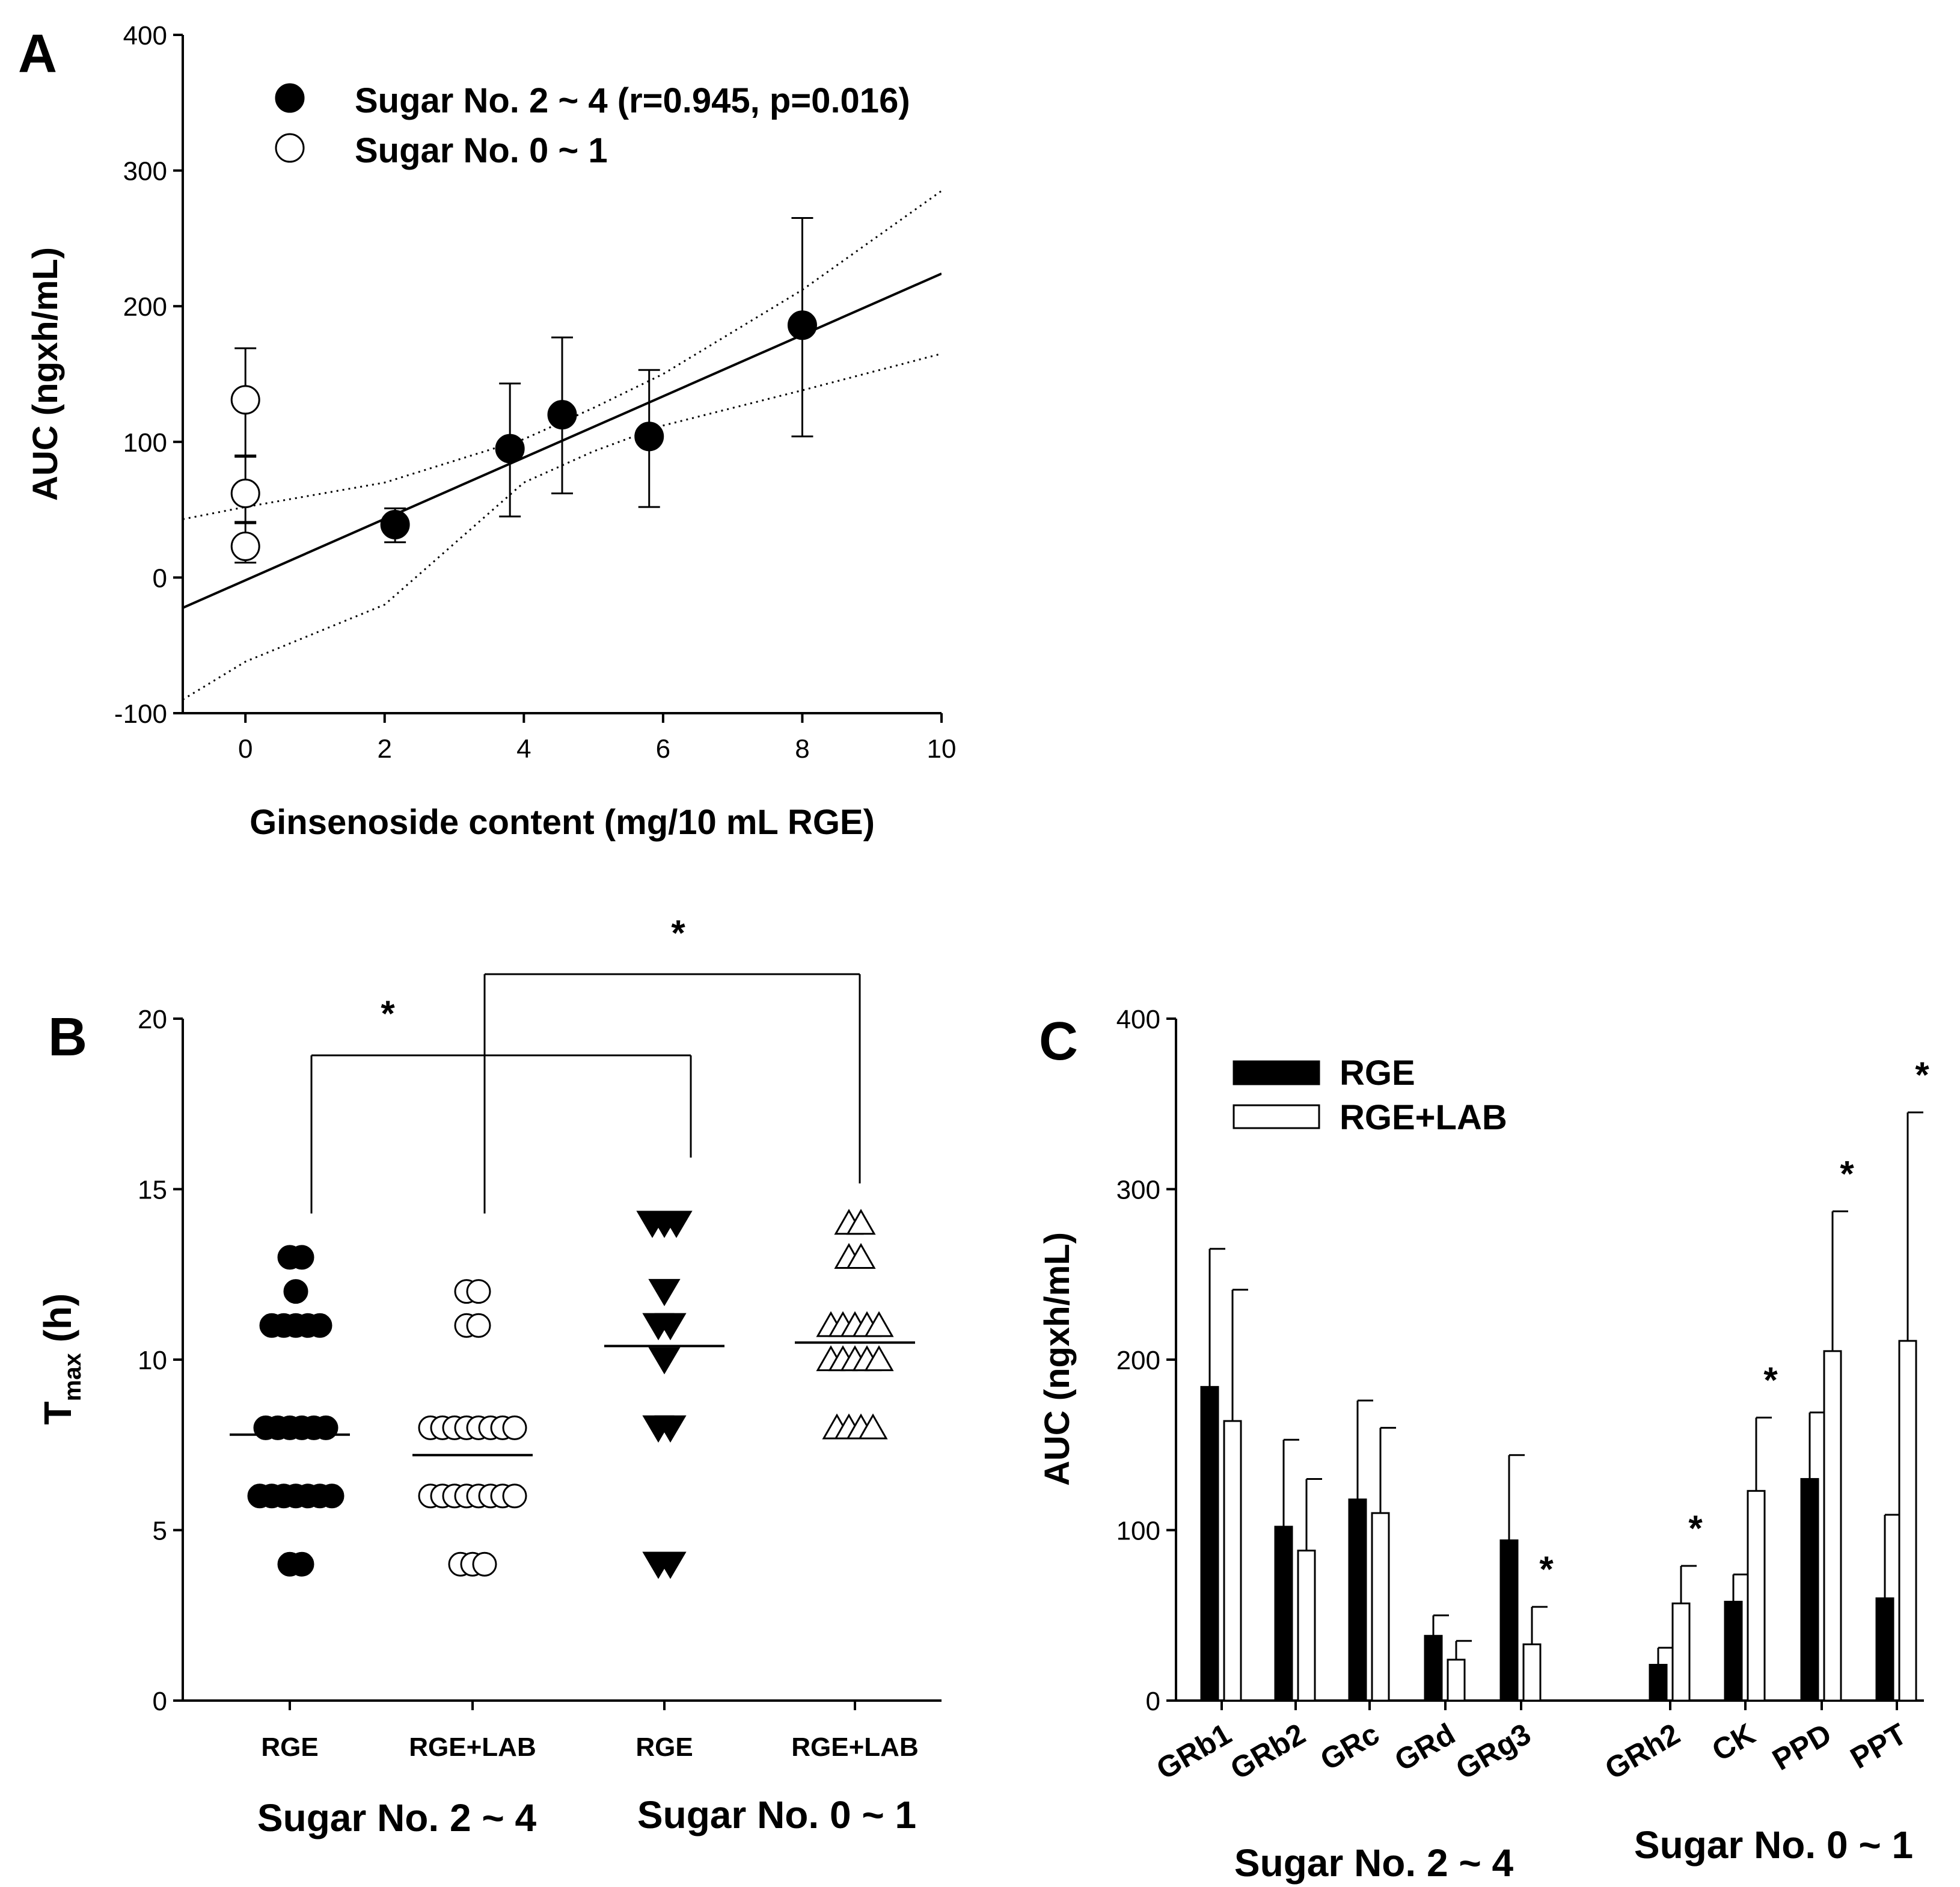 The height and width of the screenshot is (1887, 1960). Describe the element at coordinates (1773, 1845) in the screenshot. I see `panel-c-group-label-2: Sugar No. 0 ~ 1` at that location.